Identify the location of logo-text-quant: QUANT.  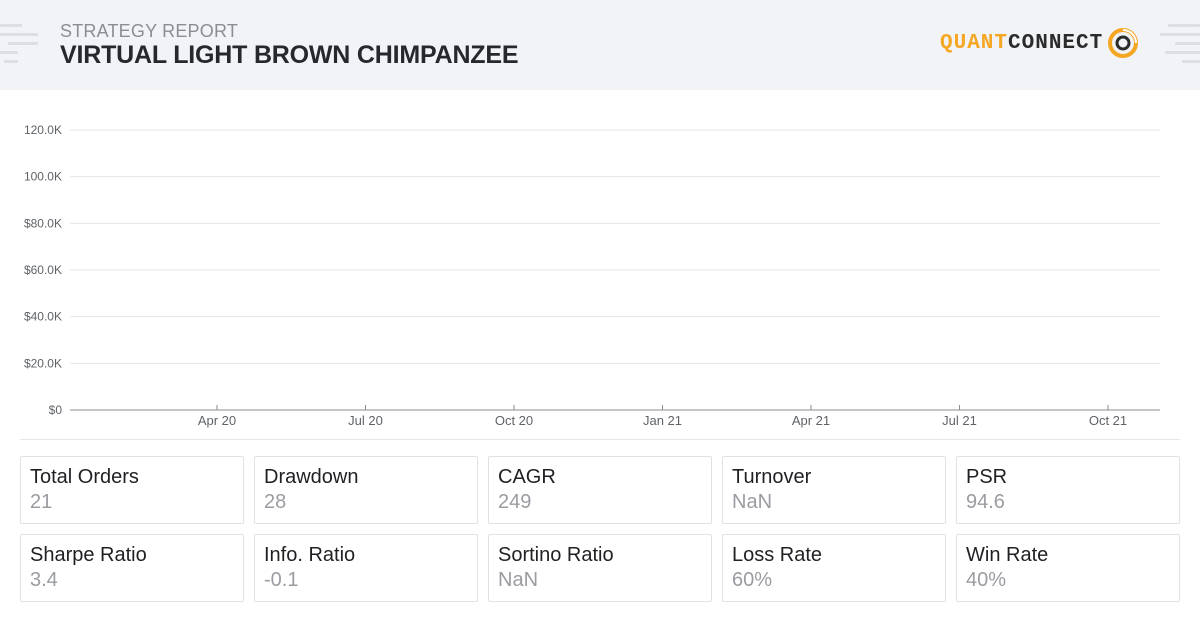
(974, 43).